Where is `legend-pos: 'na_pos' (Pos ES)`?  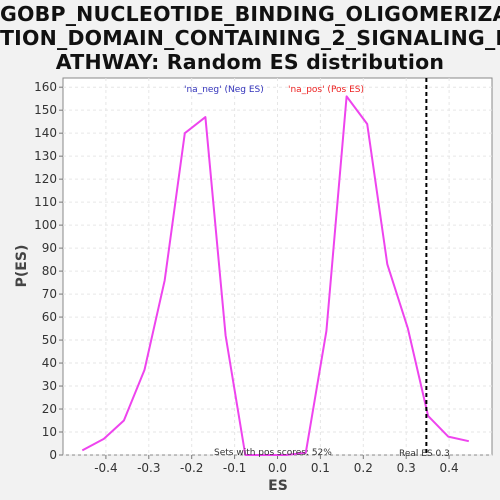 legend-pos: 'na_pos' (Pos ES) is located at coordinates (326, 90).